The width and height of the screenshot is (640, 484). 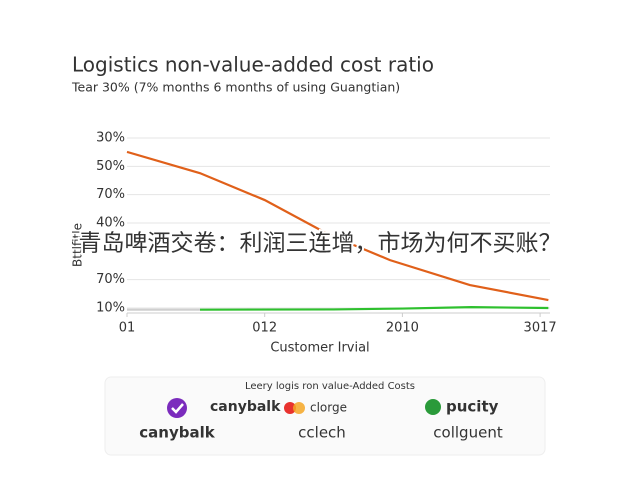 I want to click on legend-item: collguent, so click(x=468, y=433).